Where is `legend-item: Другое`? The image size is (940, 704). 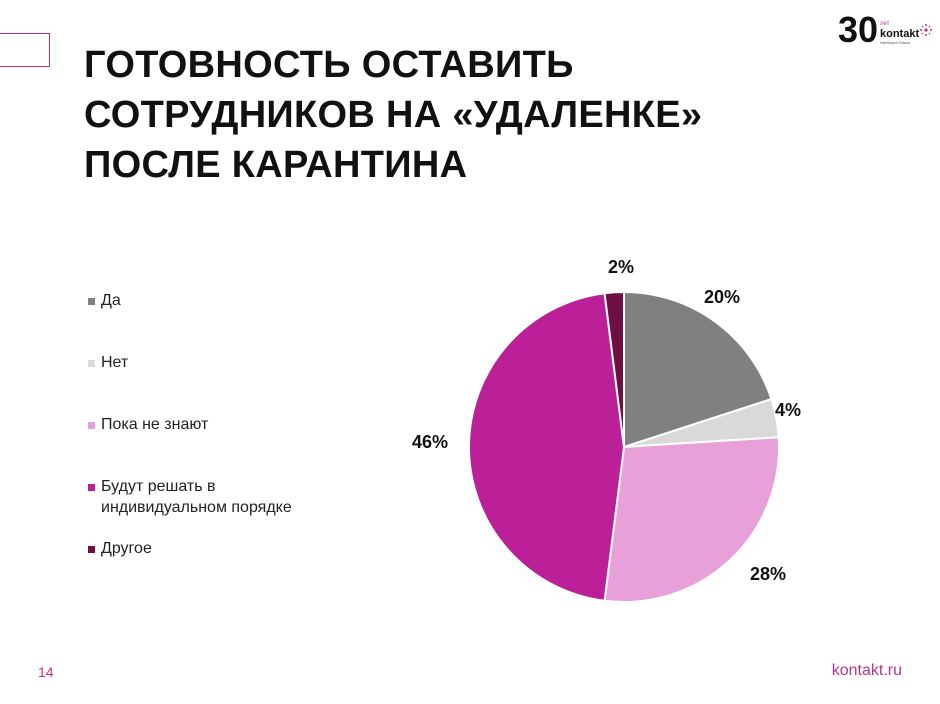
legend-item: Другое is located at coordinates (120, 548).